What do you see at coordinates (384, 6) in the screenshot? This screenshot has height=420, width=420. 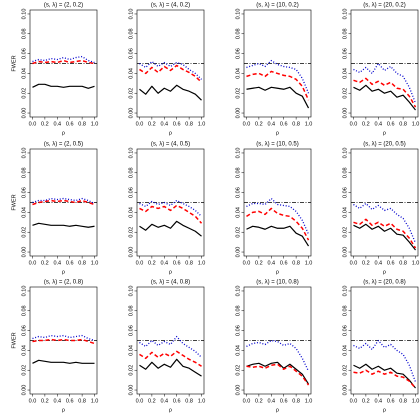 I see `panel-title: (s, λ) = (20, 0.2)` at bounding box center [384, 6].